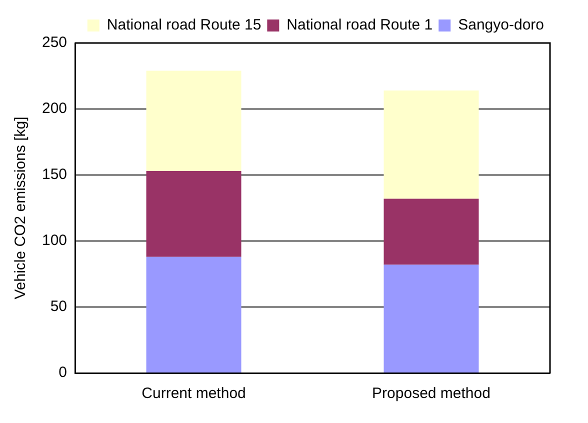 The height and width of the screenshot is (423, 588). What do you see at coordinates (194, 393) in the screenshot?
I see `x-tick-label: Current method` at bounding box center [194, 393].